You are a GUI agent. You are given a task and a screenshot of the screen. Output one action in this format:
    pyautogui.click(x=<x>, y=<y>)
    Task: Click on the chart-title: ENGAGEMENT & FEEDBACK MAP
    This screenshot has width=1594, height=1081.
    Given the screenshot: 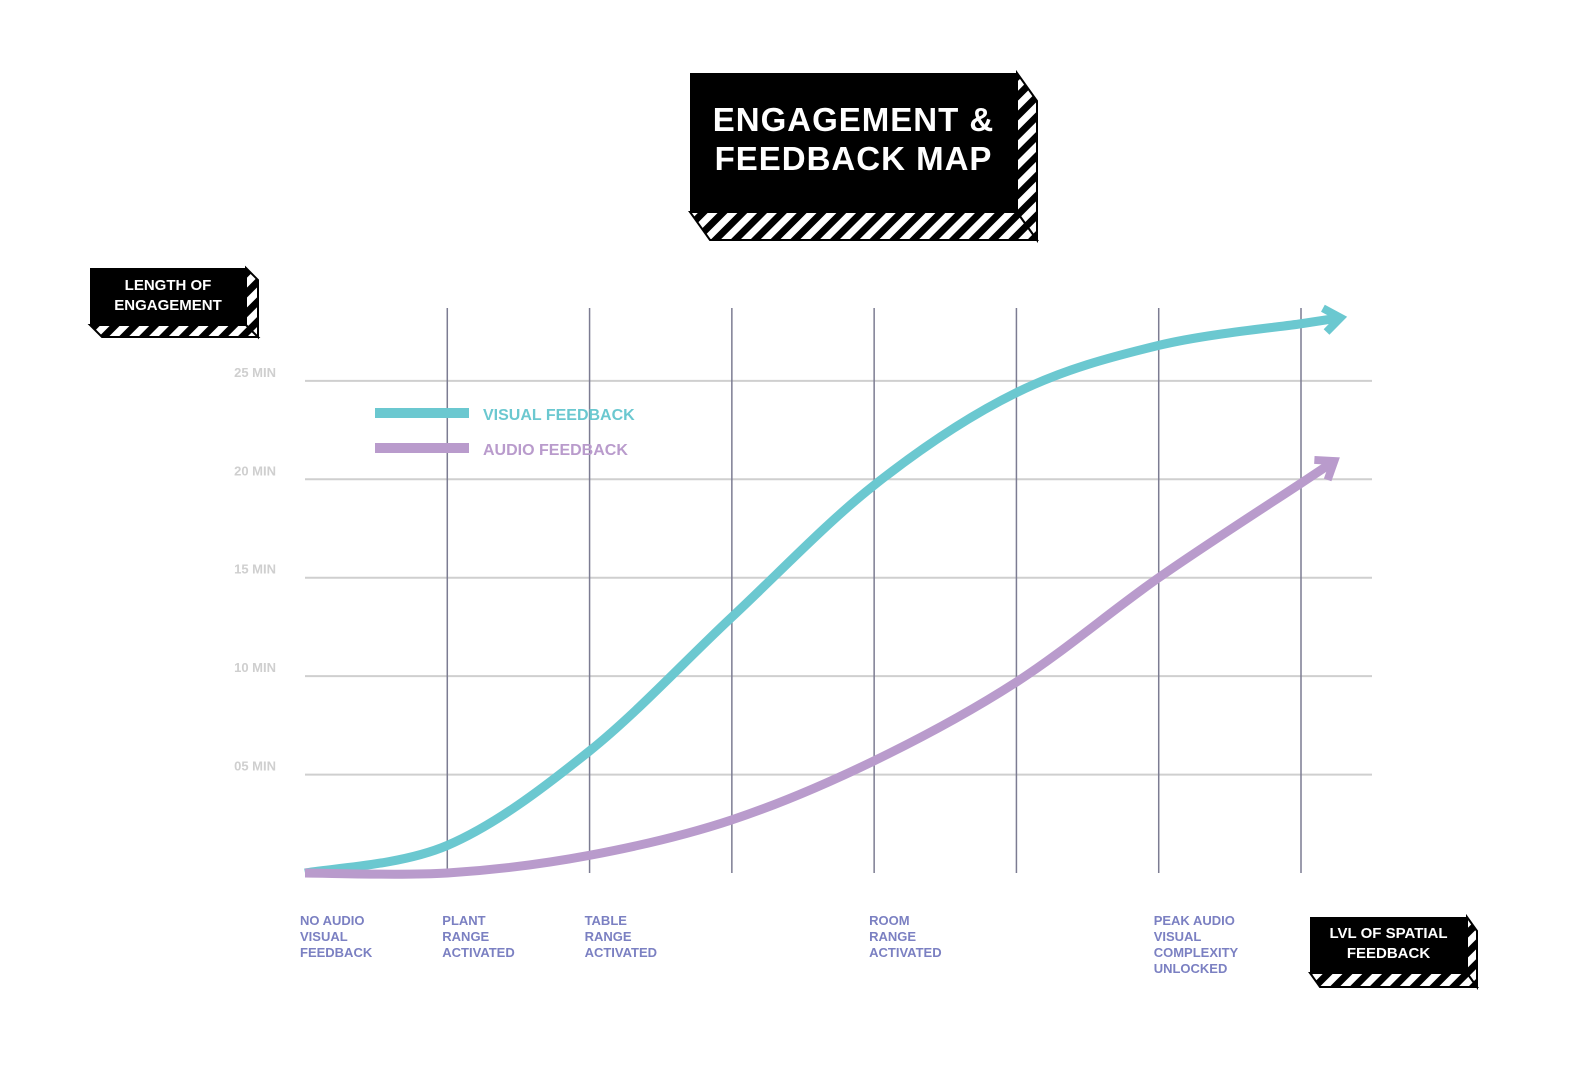 What is the action you would take?
    pyautogui.click(x=853, y=139)
    